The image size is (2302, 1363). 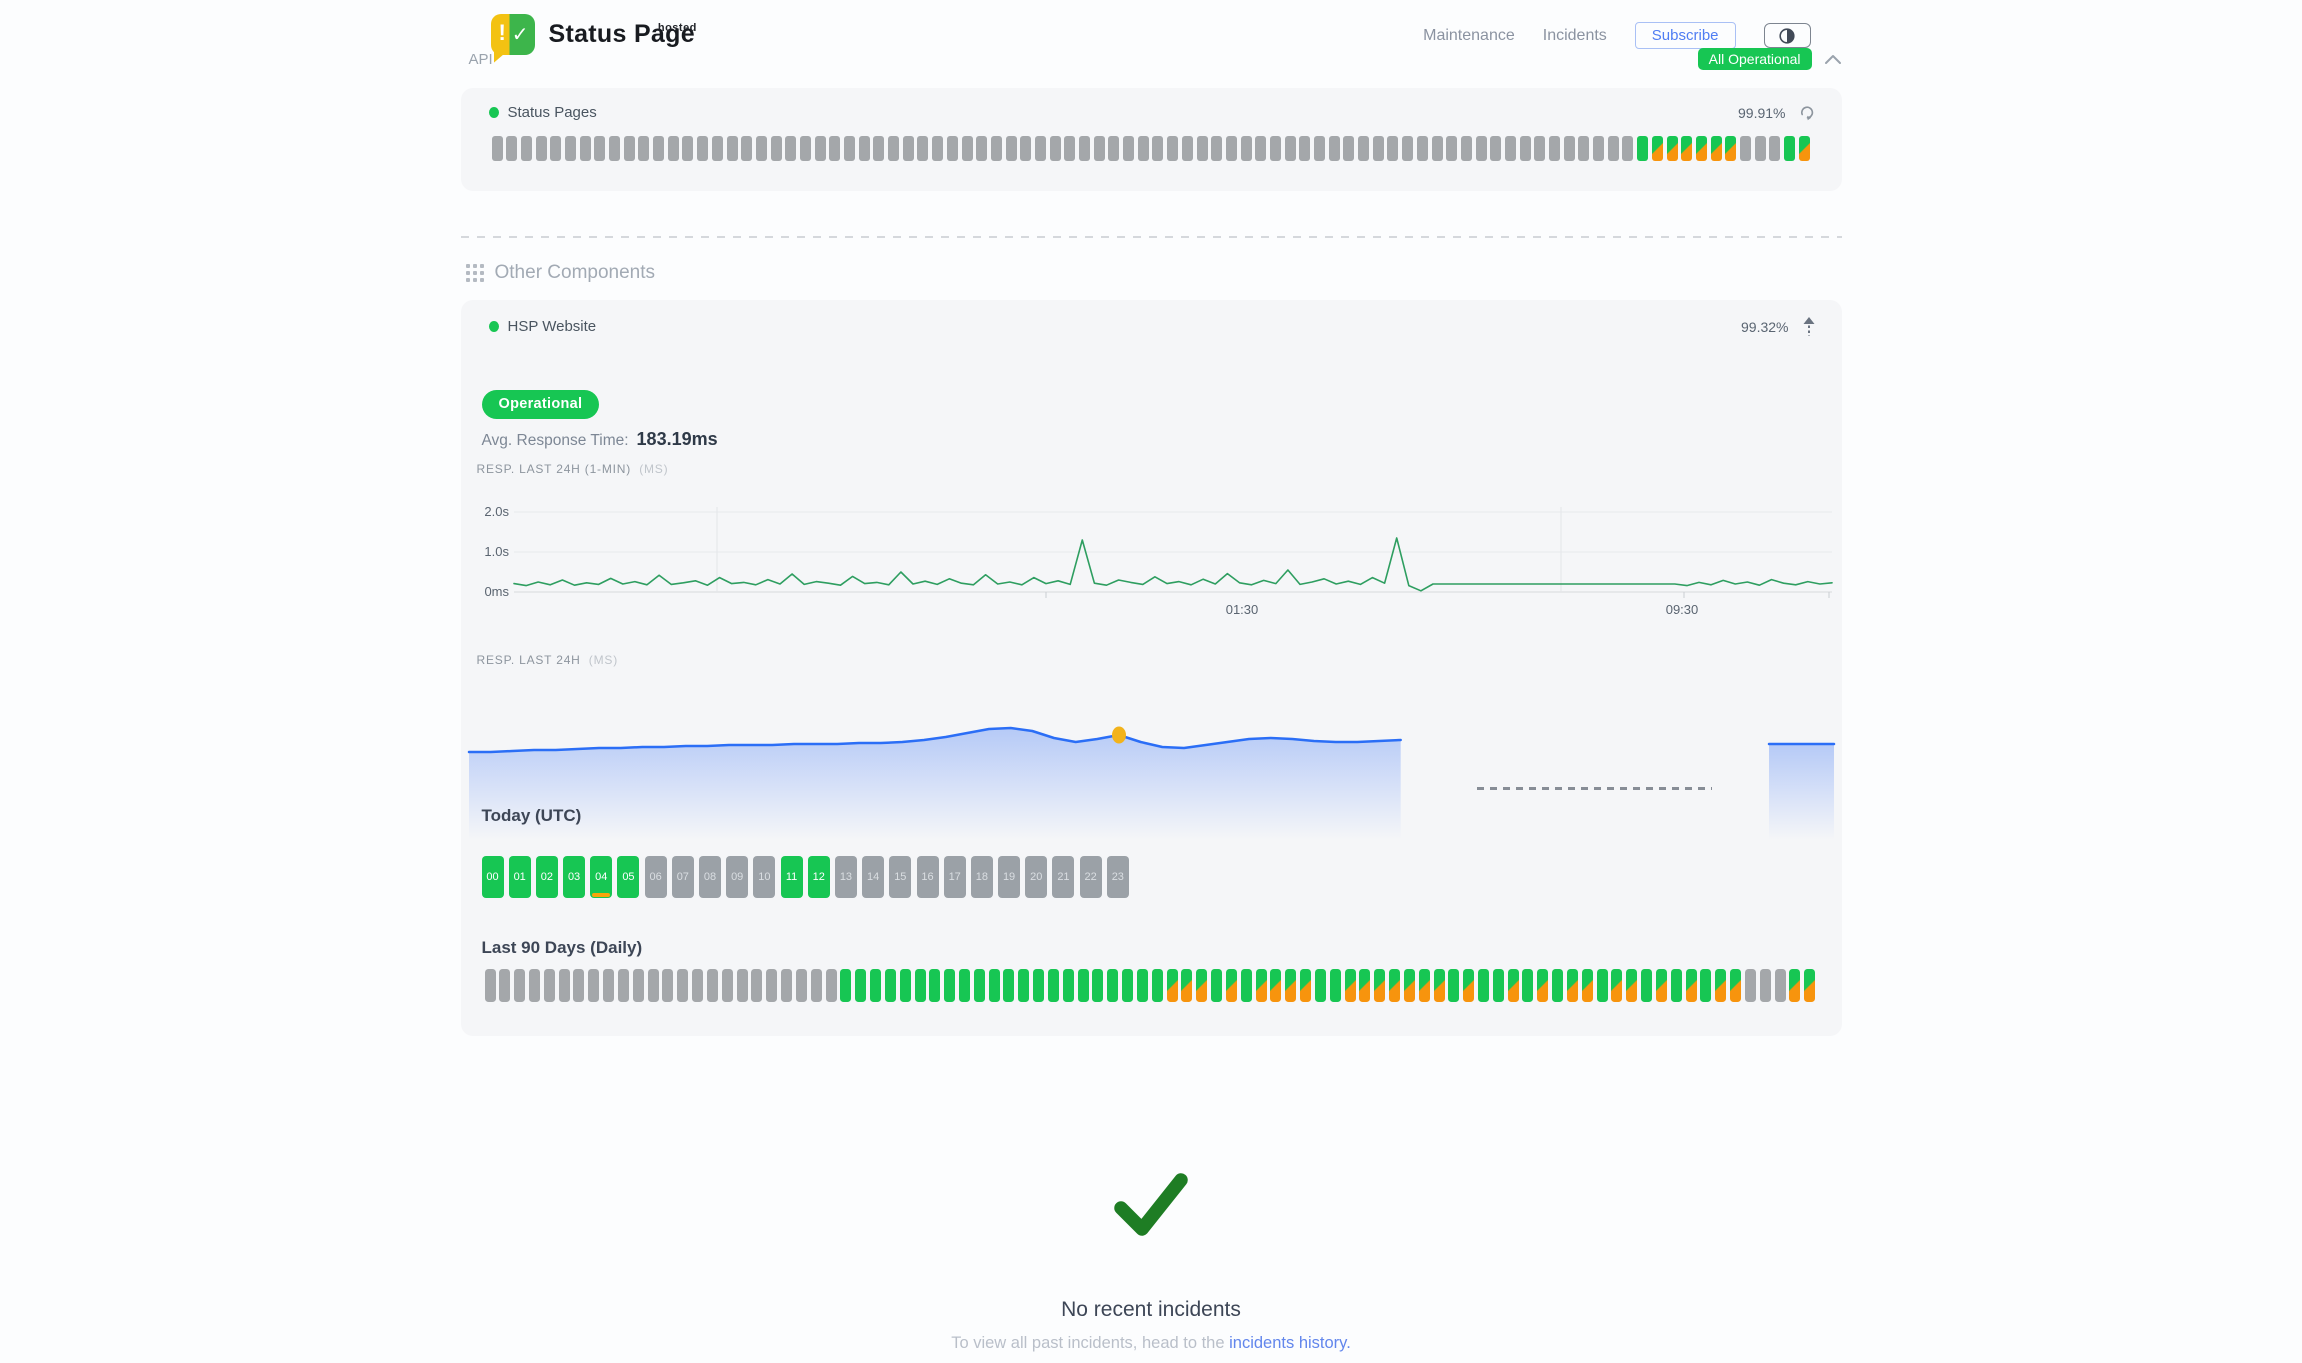 I want to click on theme-toggle-button, so click(x=1787, y=35).